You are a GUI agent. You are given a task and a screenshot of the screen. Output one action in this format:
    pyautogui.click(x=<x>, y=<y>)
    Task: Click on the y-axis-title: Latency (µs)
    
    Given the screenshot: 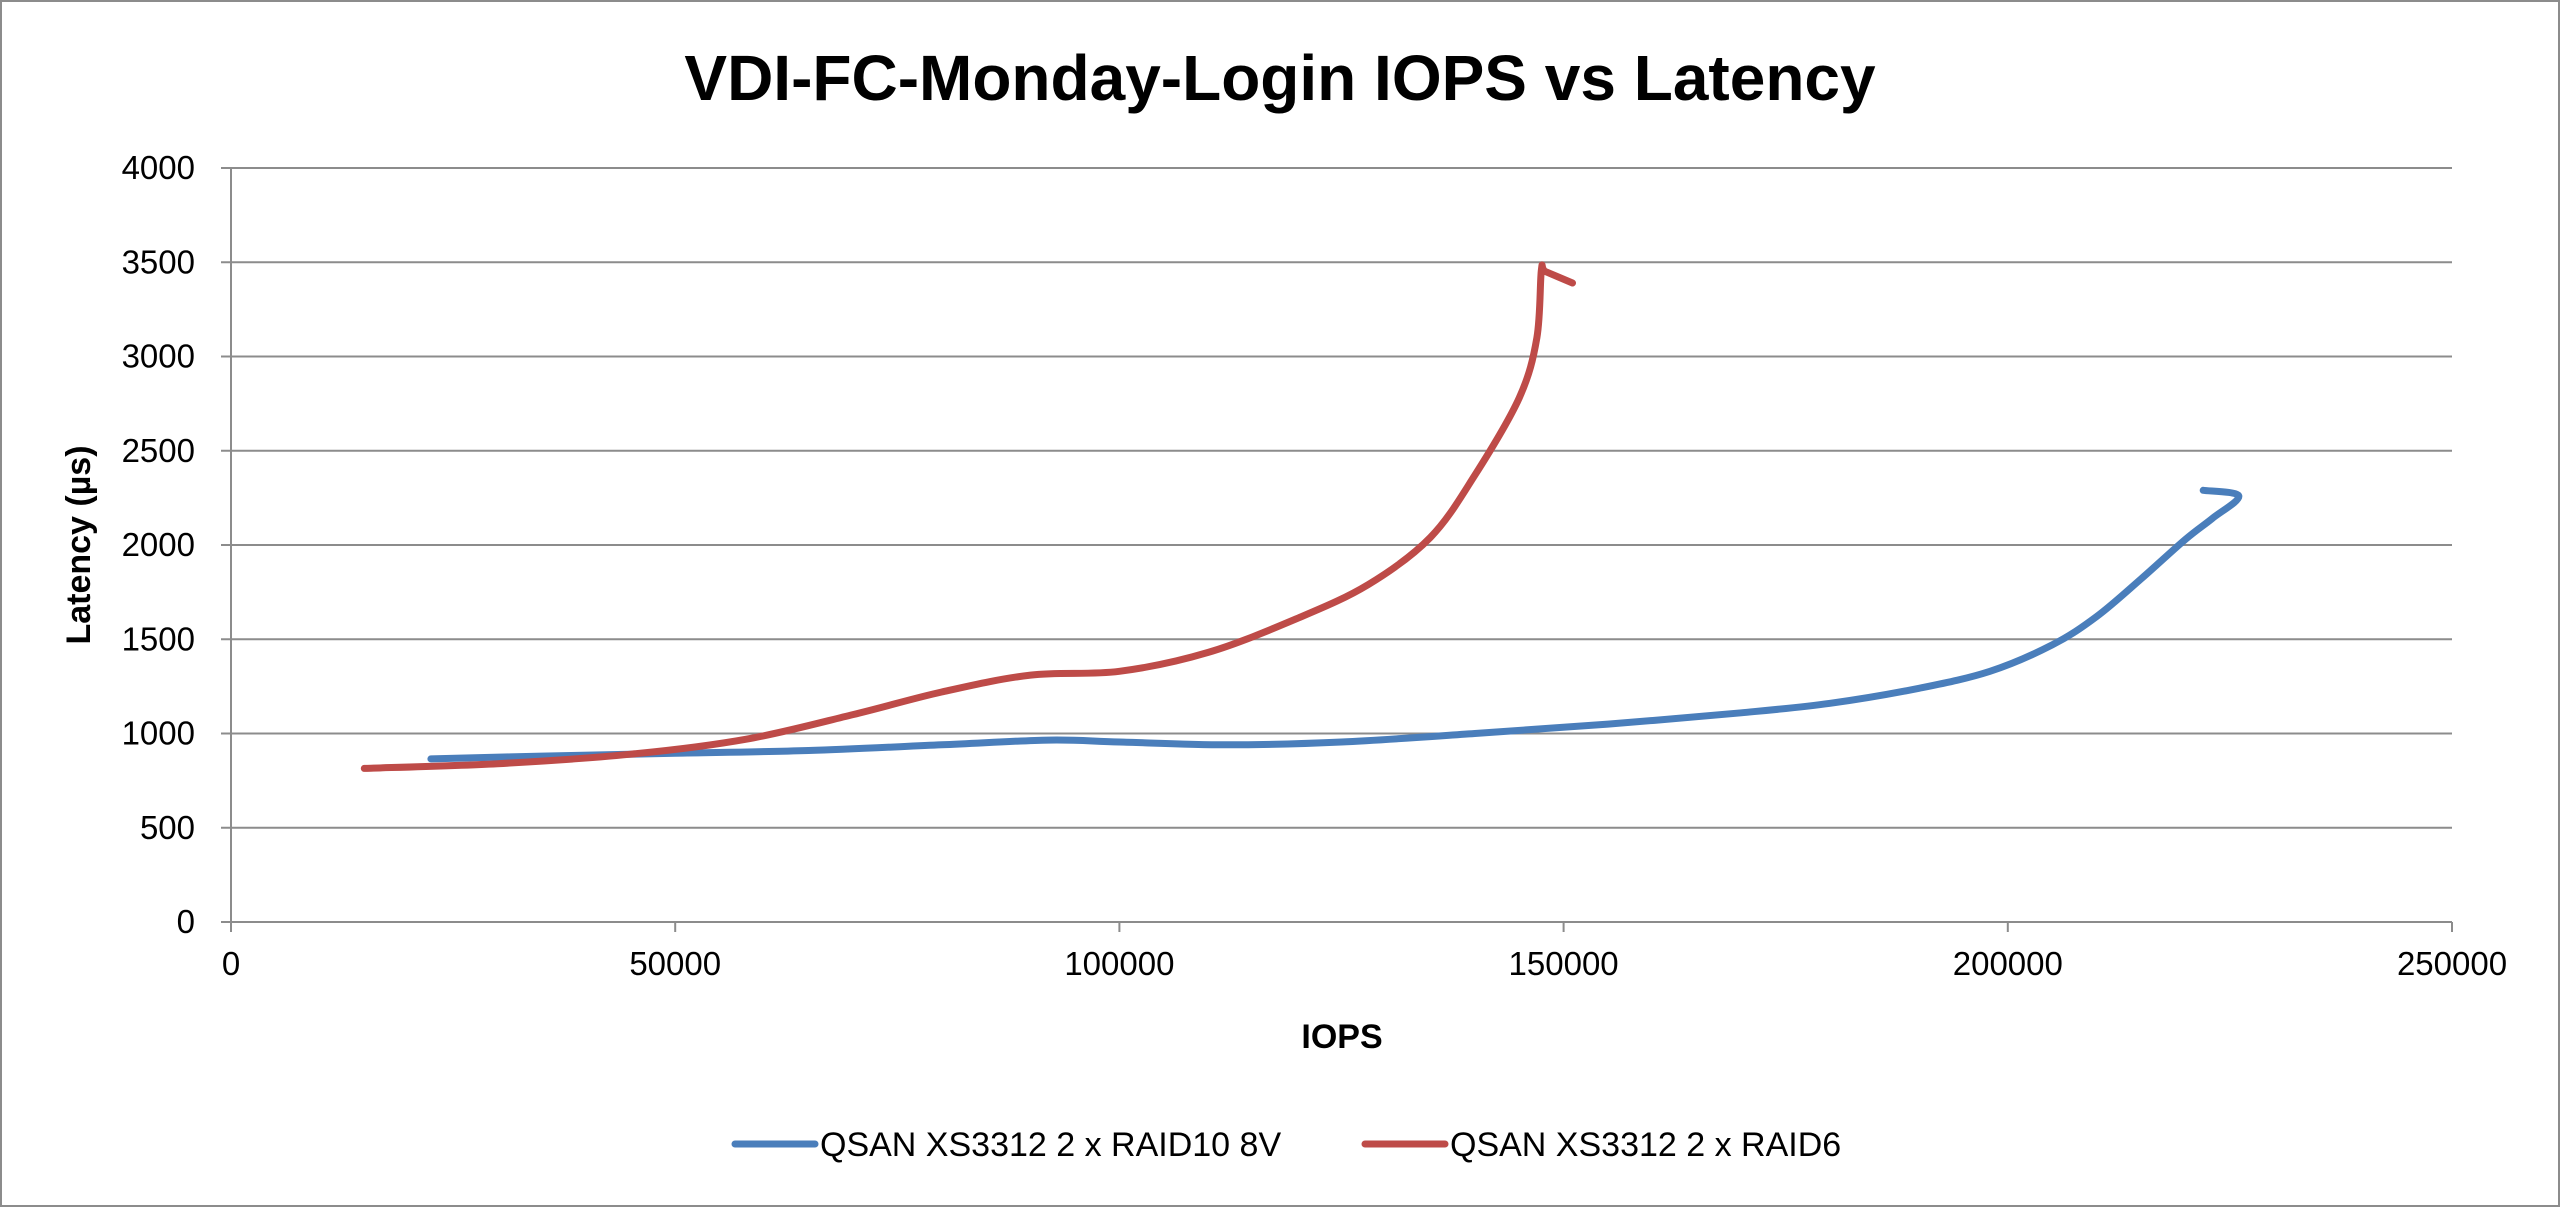 What is the action you would take?
    pyautogui.click(x=79, y=544)
    